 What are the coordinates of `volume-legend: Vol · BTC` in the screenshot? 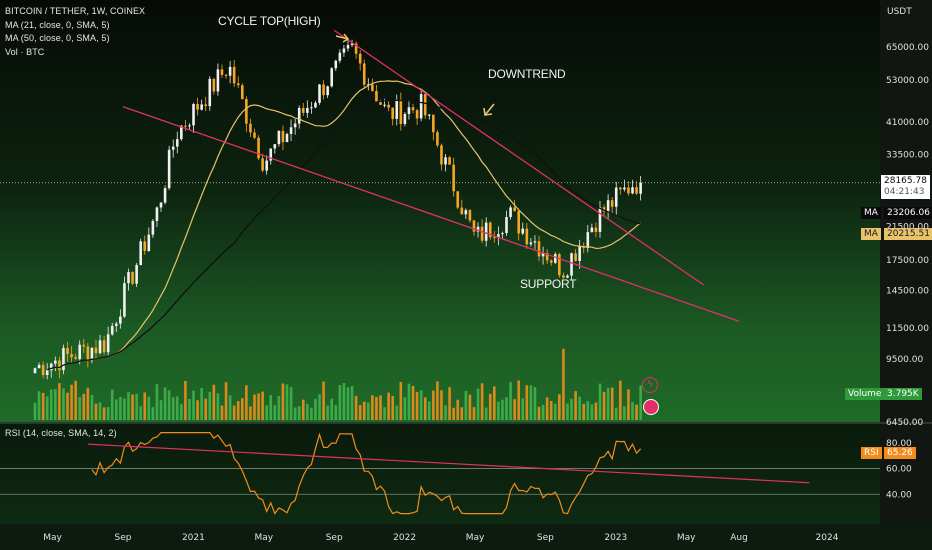 It's located at (25, 52).